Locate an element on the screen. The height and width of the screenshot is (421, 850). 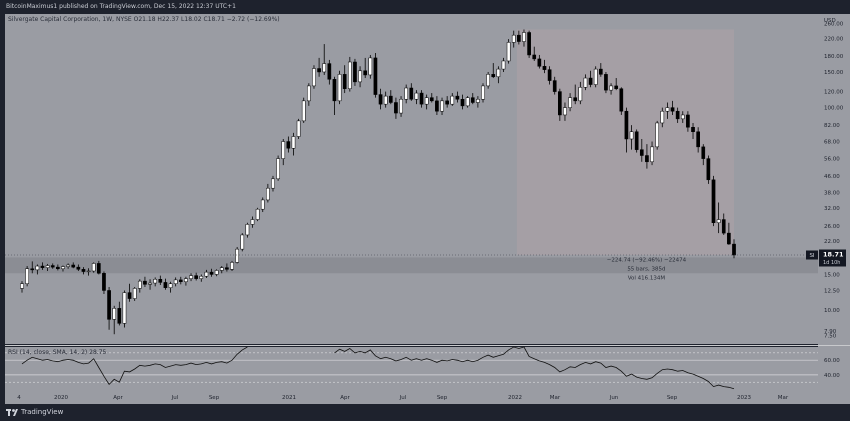
price-axis-unit: USD is located at coordinates (830, 21).